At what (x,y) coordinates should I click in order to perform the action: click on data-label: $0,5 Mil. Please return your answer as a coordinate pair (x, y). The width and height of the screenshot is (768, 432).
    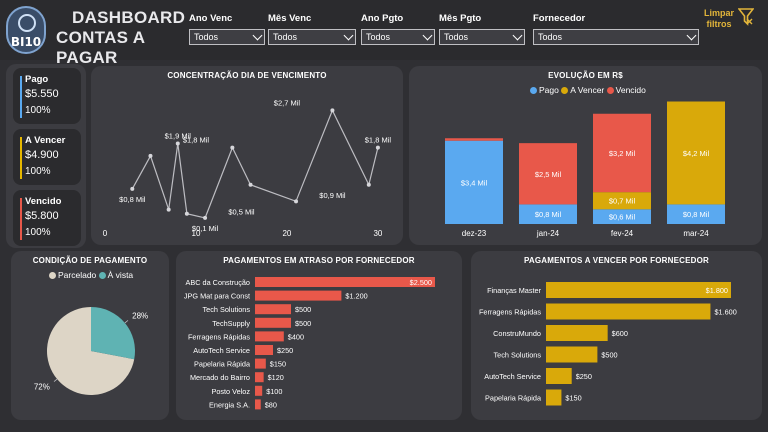
    Looking at the image, I should click on (241, 211).